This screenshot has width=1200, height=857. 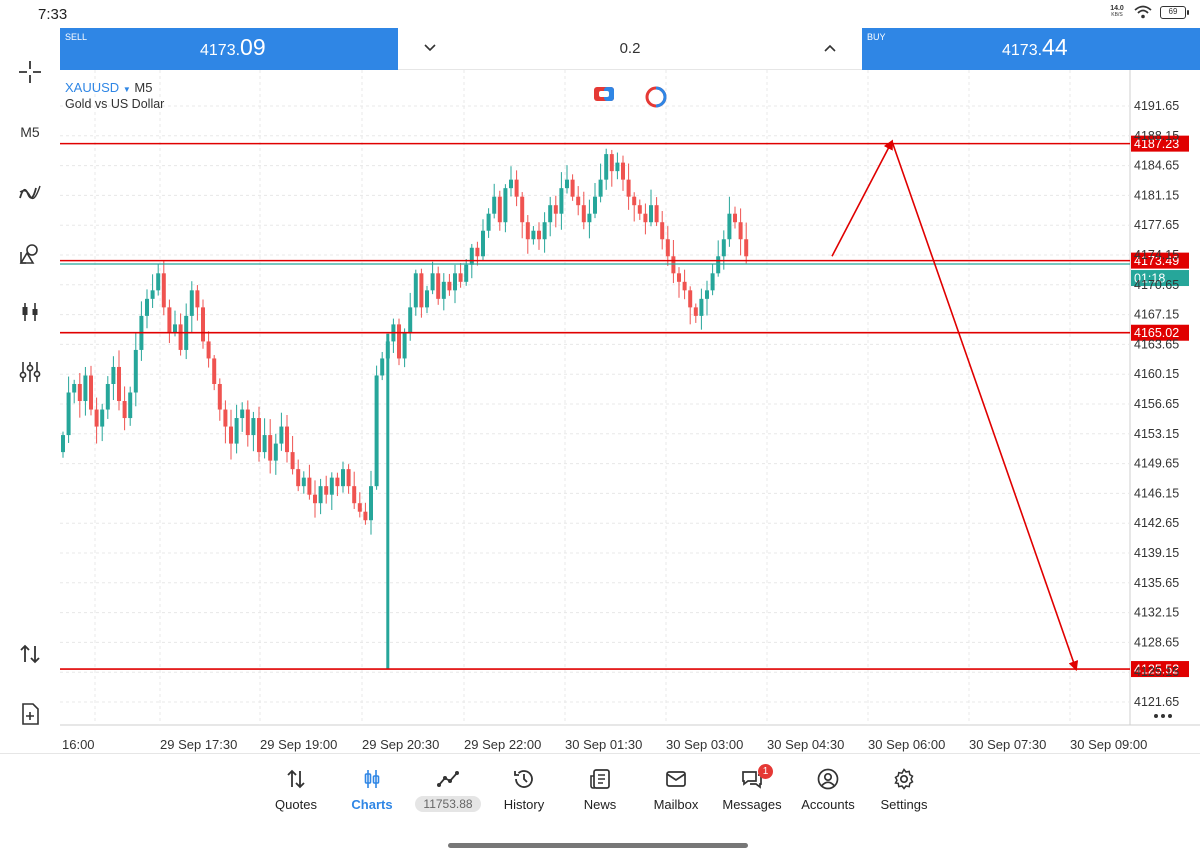 What do you see at coordinates (1156, 613) in the screenshot?
I see `price-tick-label: 4132.15` at bounding box center [1156, 613].